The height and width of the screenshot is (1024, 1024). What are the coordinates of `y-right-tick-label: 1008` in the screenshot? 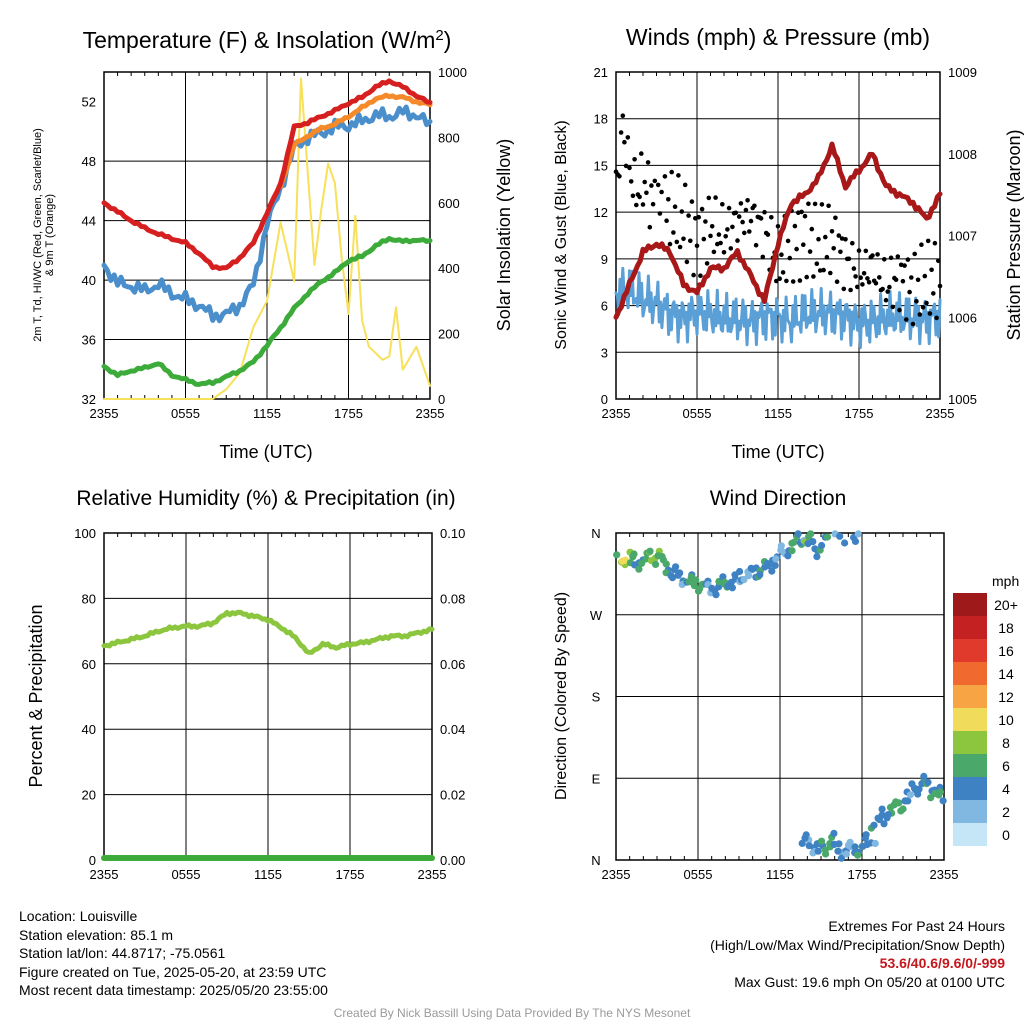 It's located at (962, 154).